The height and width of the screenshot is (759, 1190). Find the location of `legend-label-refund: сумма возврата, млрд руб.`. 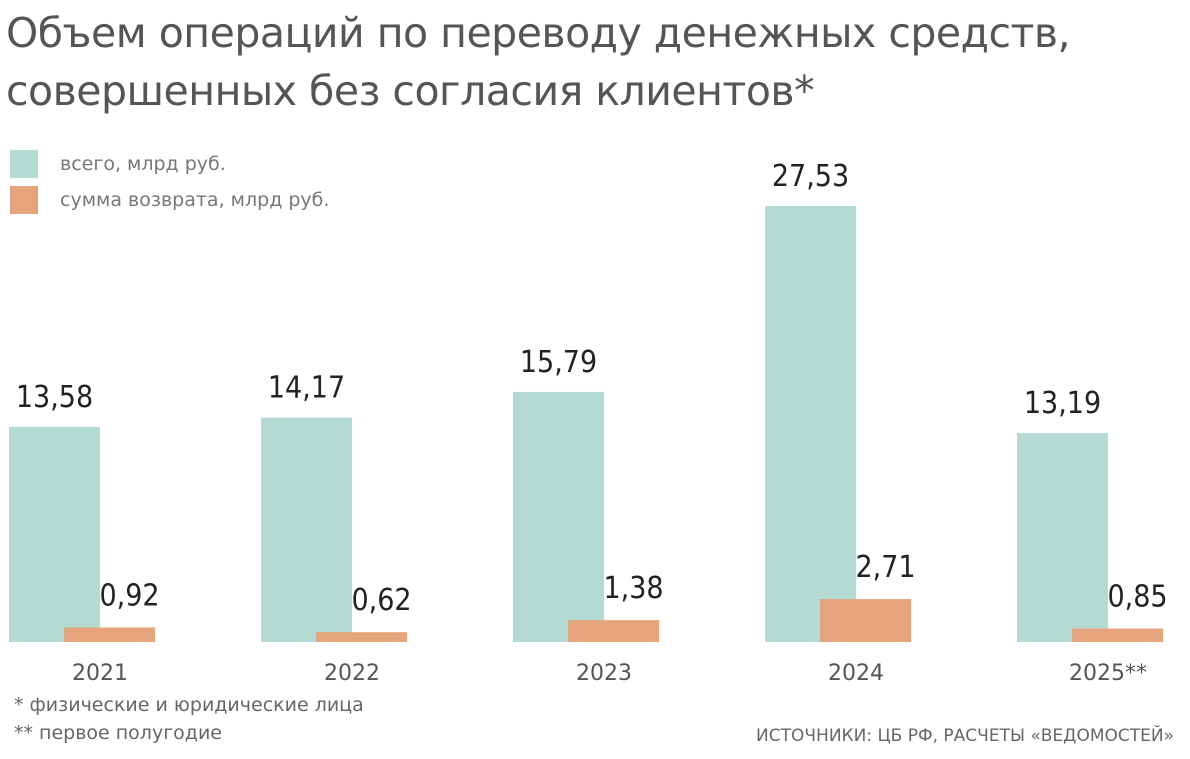

legend-label-refund: сумма возврата, млрд руб. is located at coordinates (195, 200).